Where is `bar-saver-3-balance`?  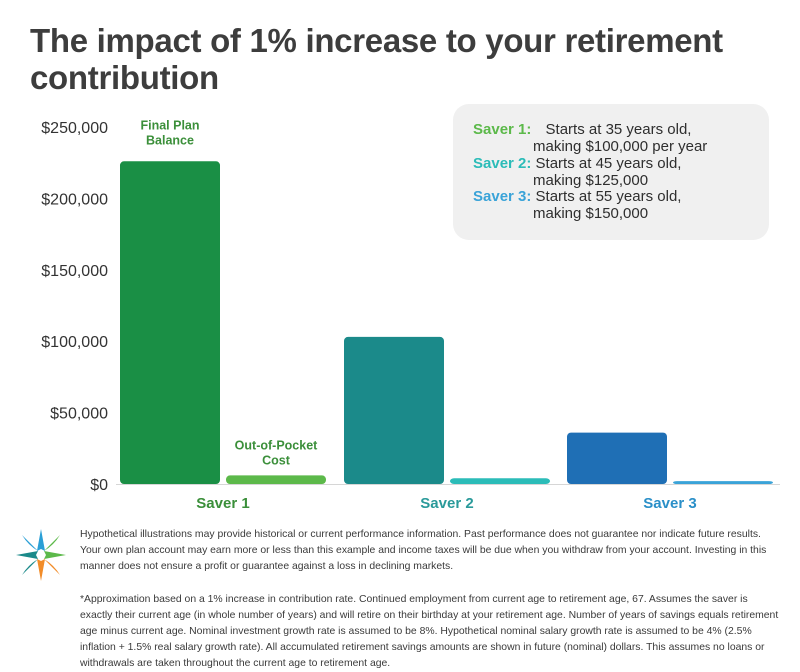
bar-saver-3-balance is located at coordinates (617, 458).